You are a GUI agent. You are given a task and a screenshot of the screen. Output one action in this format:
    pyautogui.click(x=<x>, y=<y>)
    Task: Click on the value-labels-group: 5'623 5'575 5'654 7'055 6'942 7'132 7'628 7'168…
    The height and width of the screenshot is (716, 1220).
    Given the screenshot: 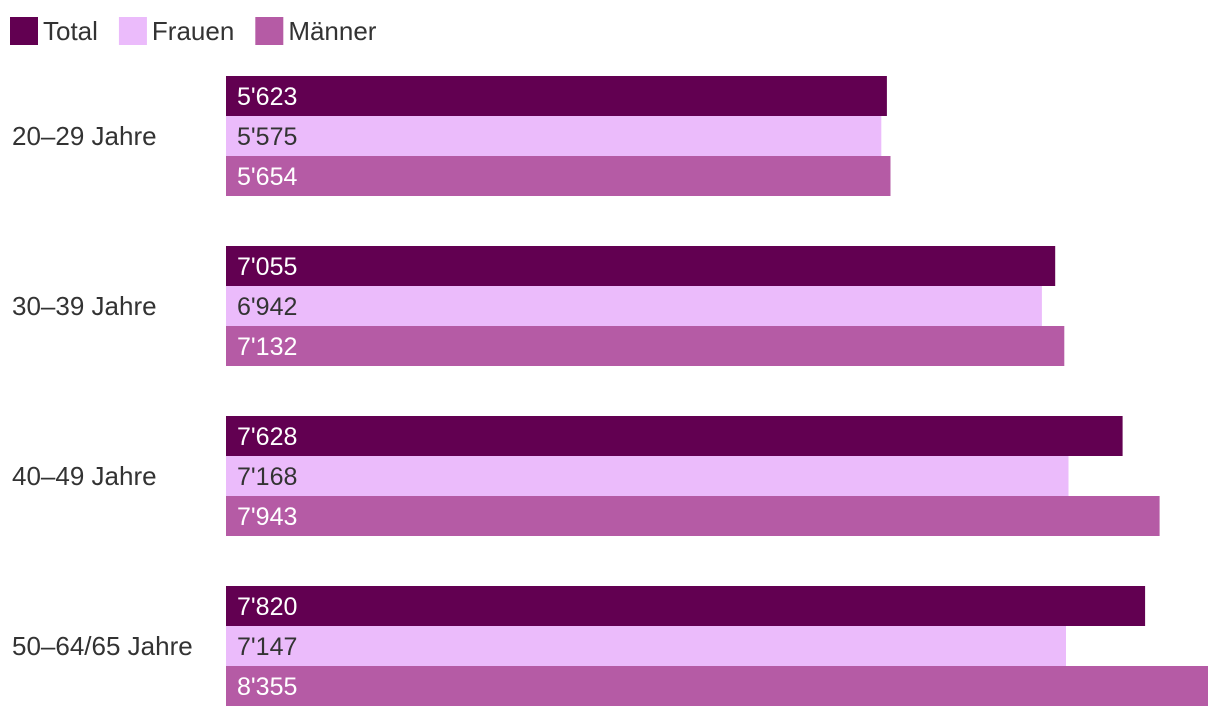 What is the action you would take?
    pyautogui.click(x=267, y=392)
    